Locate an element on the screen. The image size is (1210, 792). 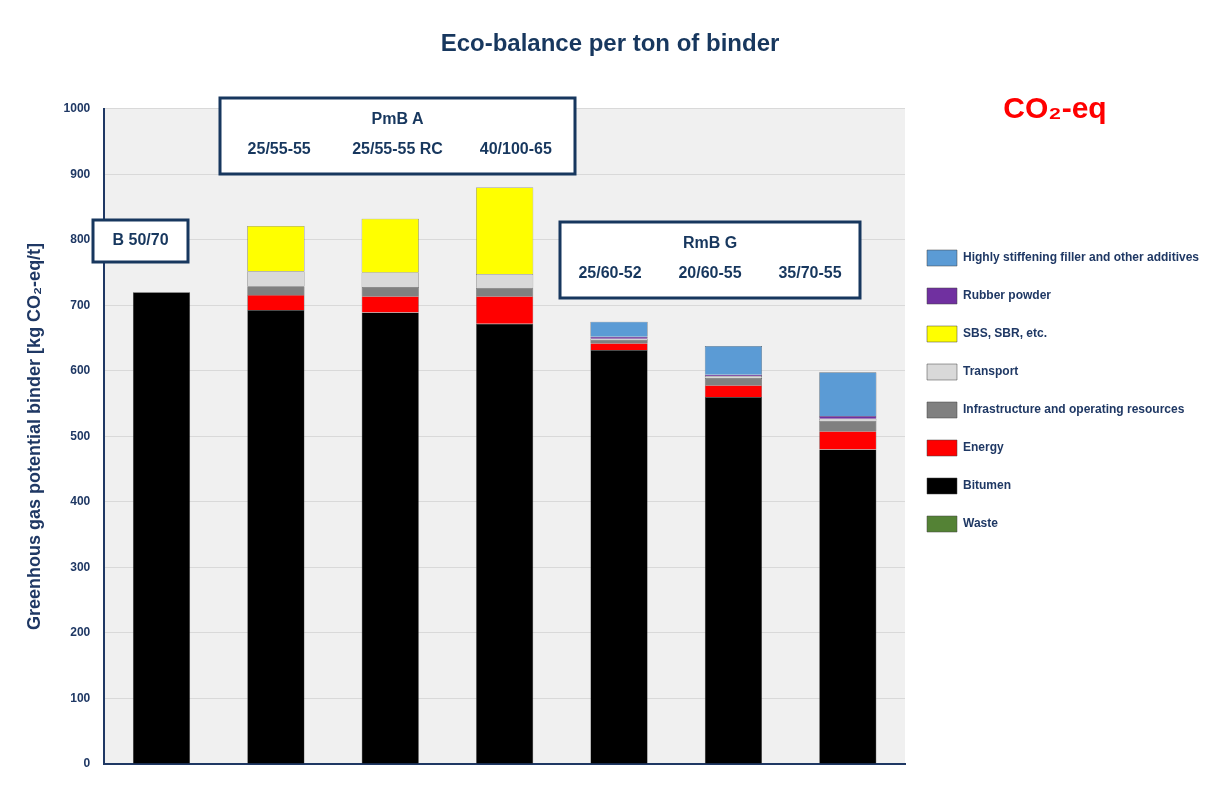
annotation: 25/55-55 is located at coordinates (279, 149).